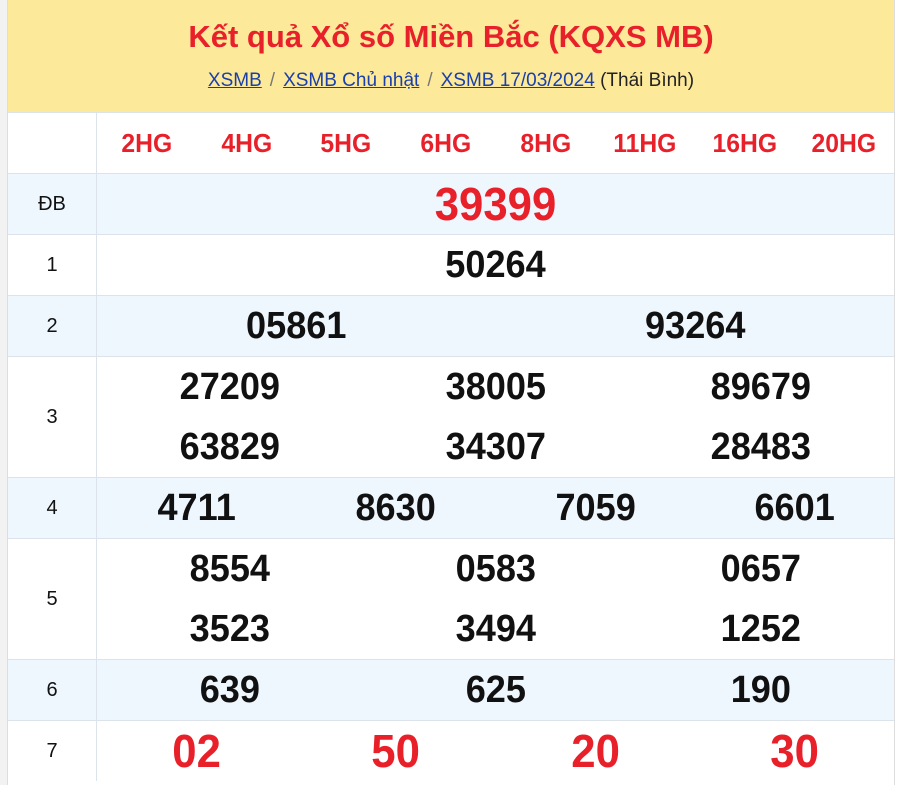 The width and height of the screenshot is (899, 785). Describe the element at coordinates (451, 36) in the screenshot. I see `page-title: Kết quả Xổ số Miền Bắc (KQXS MB)` at that location.